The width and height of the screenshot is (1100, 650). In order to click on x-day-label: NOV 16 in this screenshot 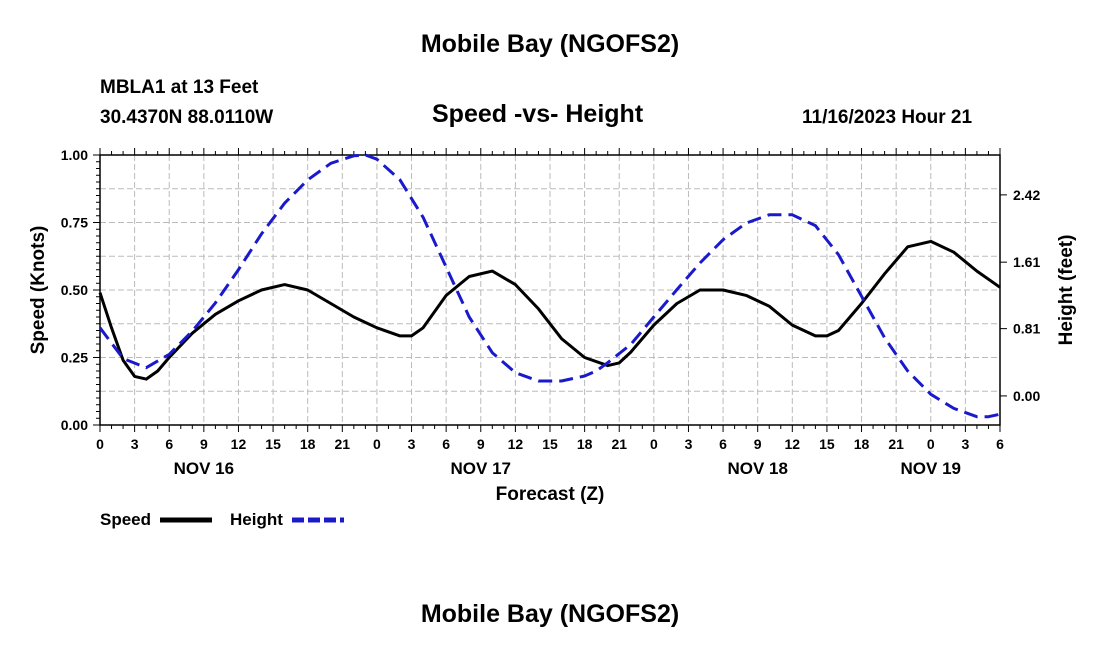, I will do `click(204, 468)`.